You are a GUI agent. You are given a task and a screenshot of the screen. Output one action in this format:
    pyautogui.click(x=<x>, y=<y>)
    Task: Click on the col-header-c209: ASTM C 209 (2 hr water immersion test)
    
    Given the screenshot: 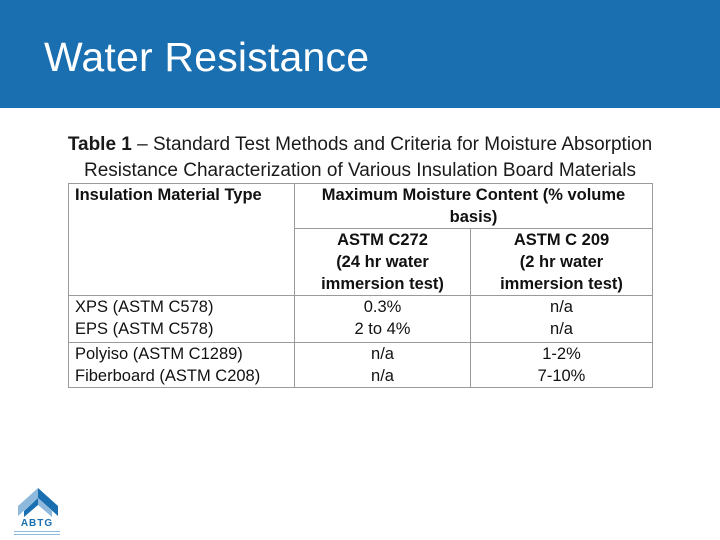 What is the action you would take?
    pyautogui.click(x=561, y=262)
    